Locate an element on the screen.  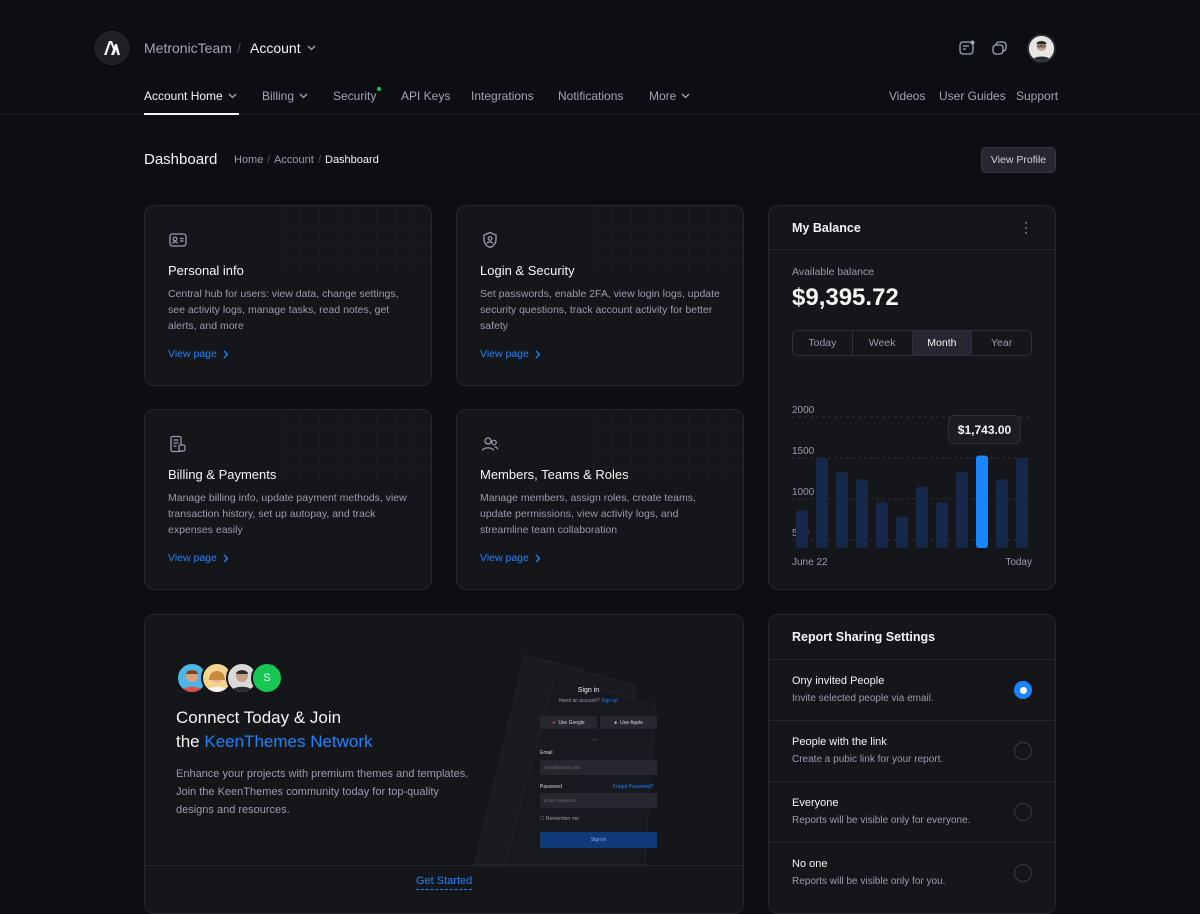
x-start-label: June 22 is located at coordinates (810, 562).